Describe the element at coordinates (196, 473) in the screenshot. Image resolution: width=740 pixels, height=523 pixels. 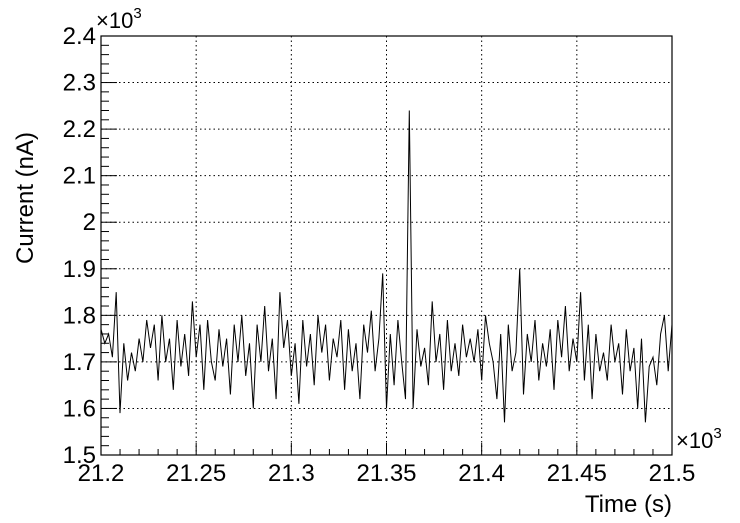
I see `x-tick-label: 21.25` at that location.